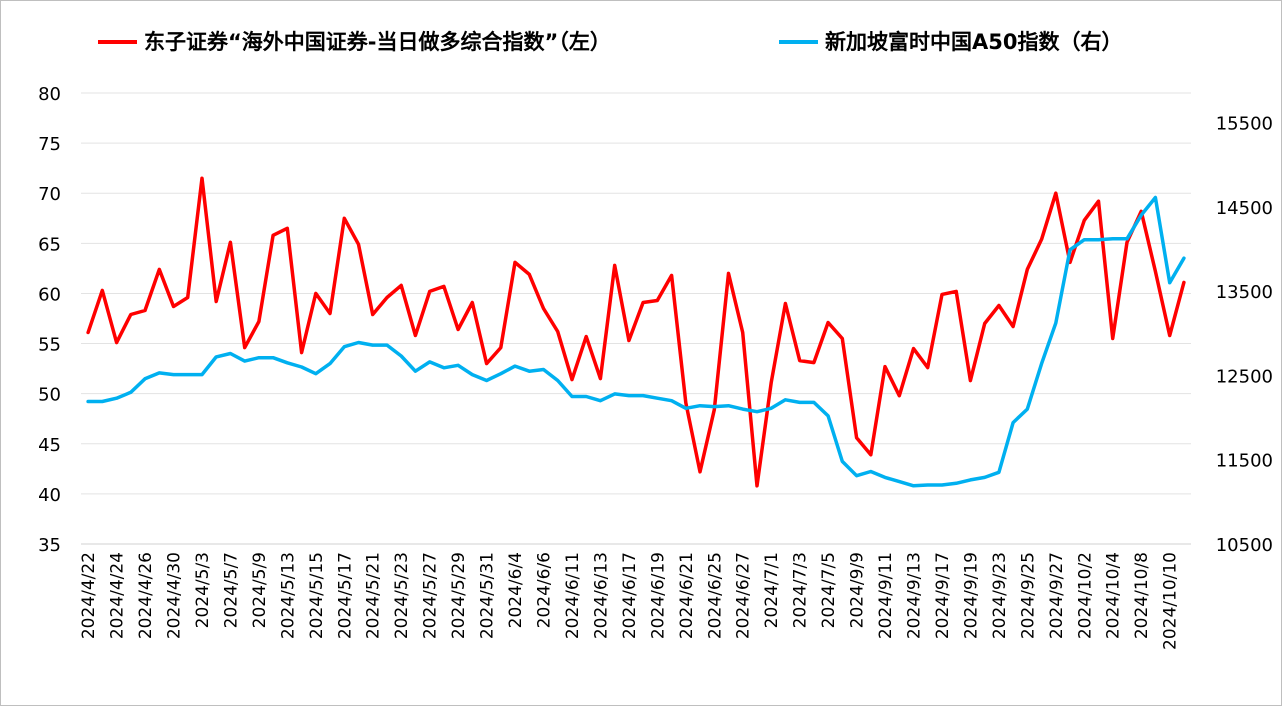  Describe the element at coordinates (1000, 595) in the screenshot. I see `x-tick-label: 2024/9/23` at that location.